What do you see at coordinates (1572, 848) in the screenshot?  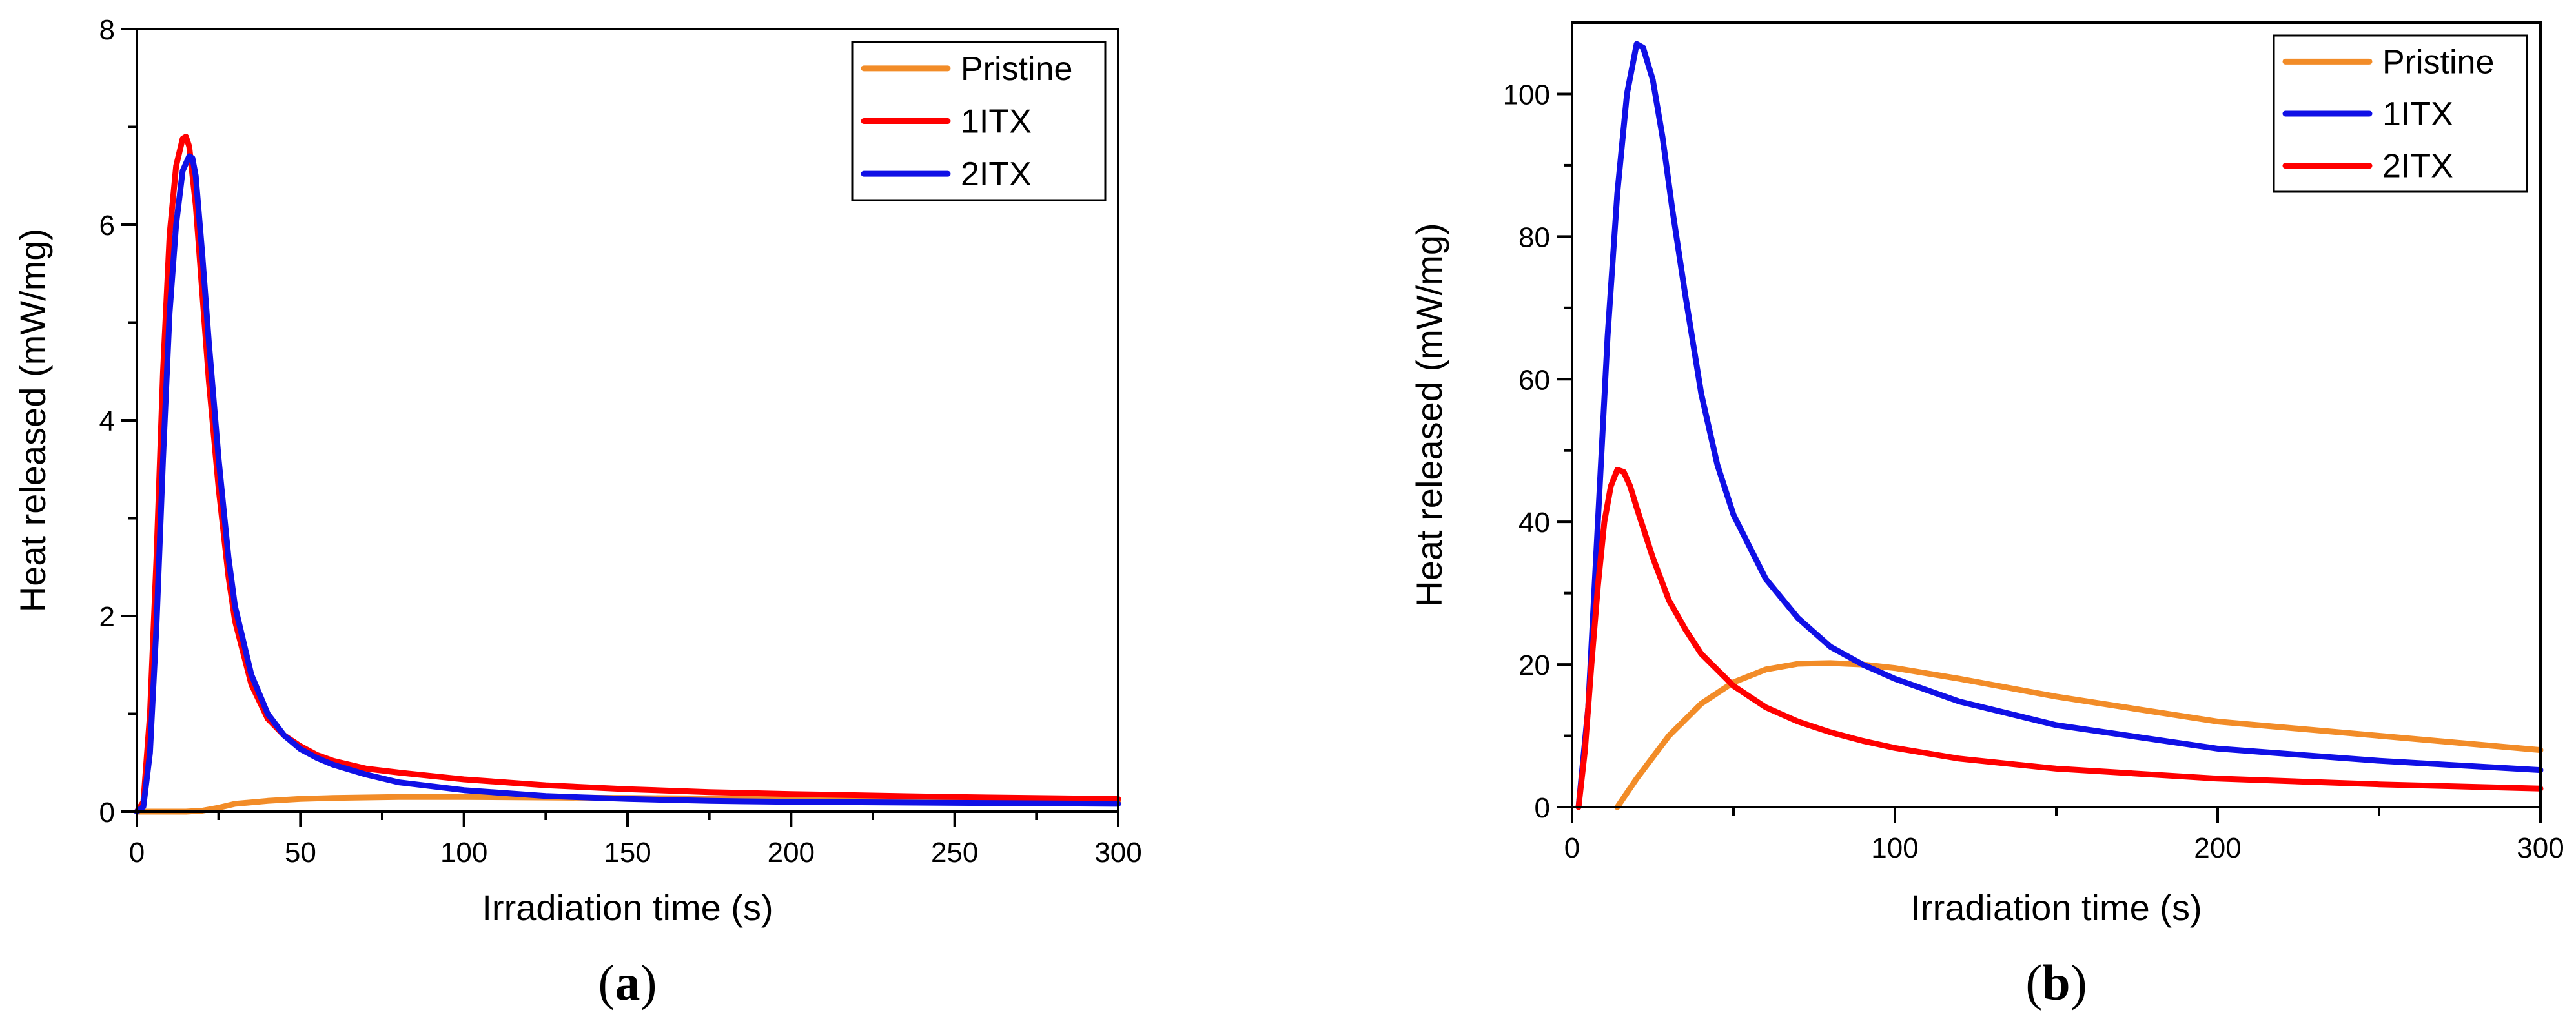 I see `panel-b-x-tick-label: 0` at bounding box center [1572, 848].